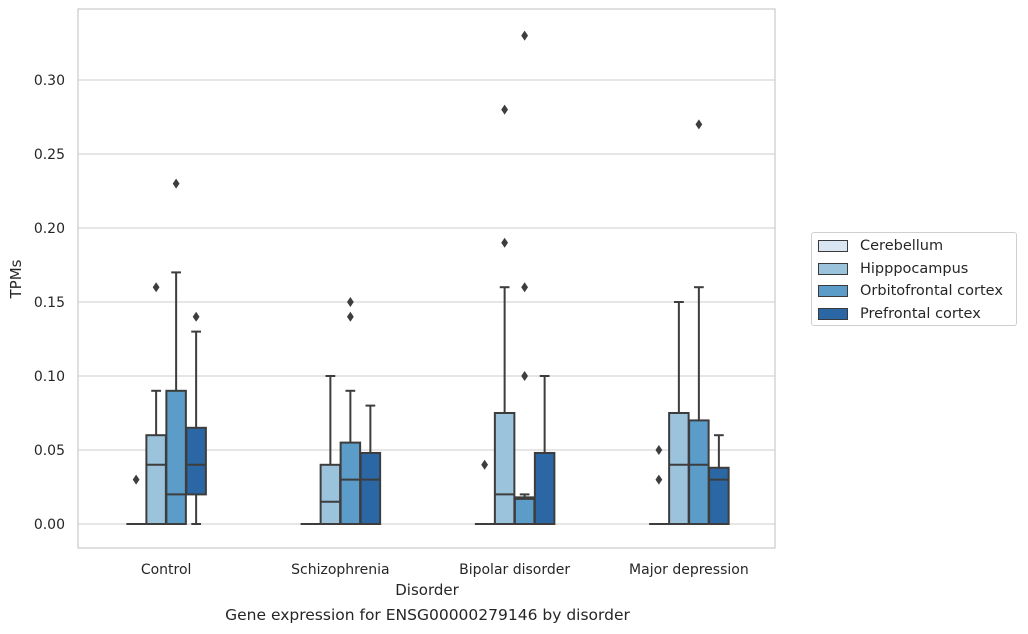 The width and height of the screenshot is (1028, 634). I want to click on legend-item: Cerebellum, so click(880, 246).